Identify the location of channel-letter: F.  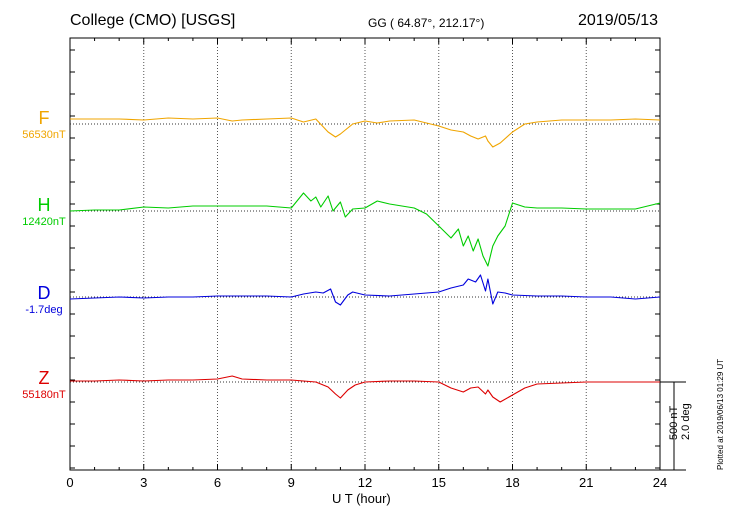
(44, 118).